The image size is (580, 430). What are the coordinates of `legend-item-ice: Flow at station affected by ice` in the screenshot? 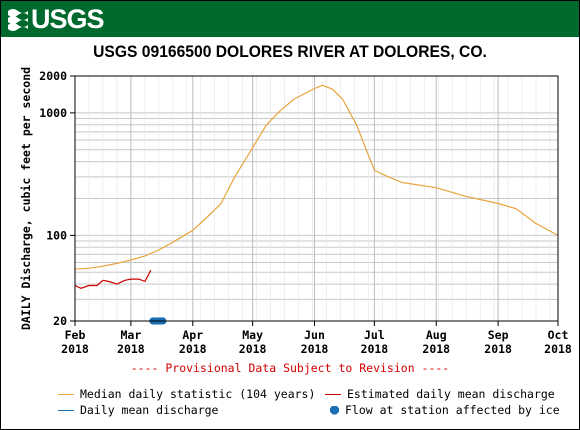 It's located at (445, 410).